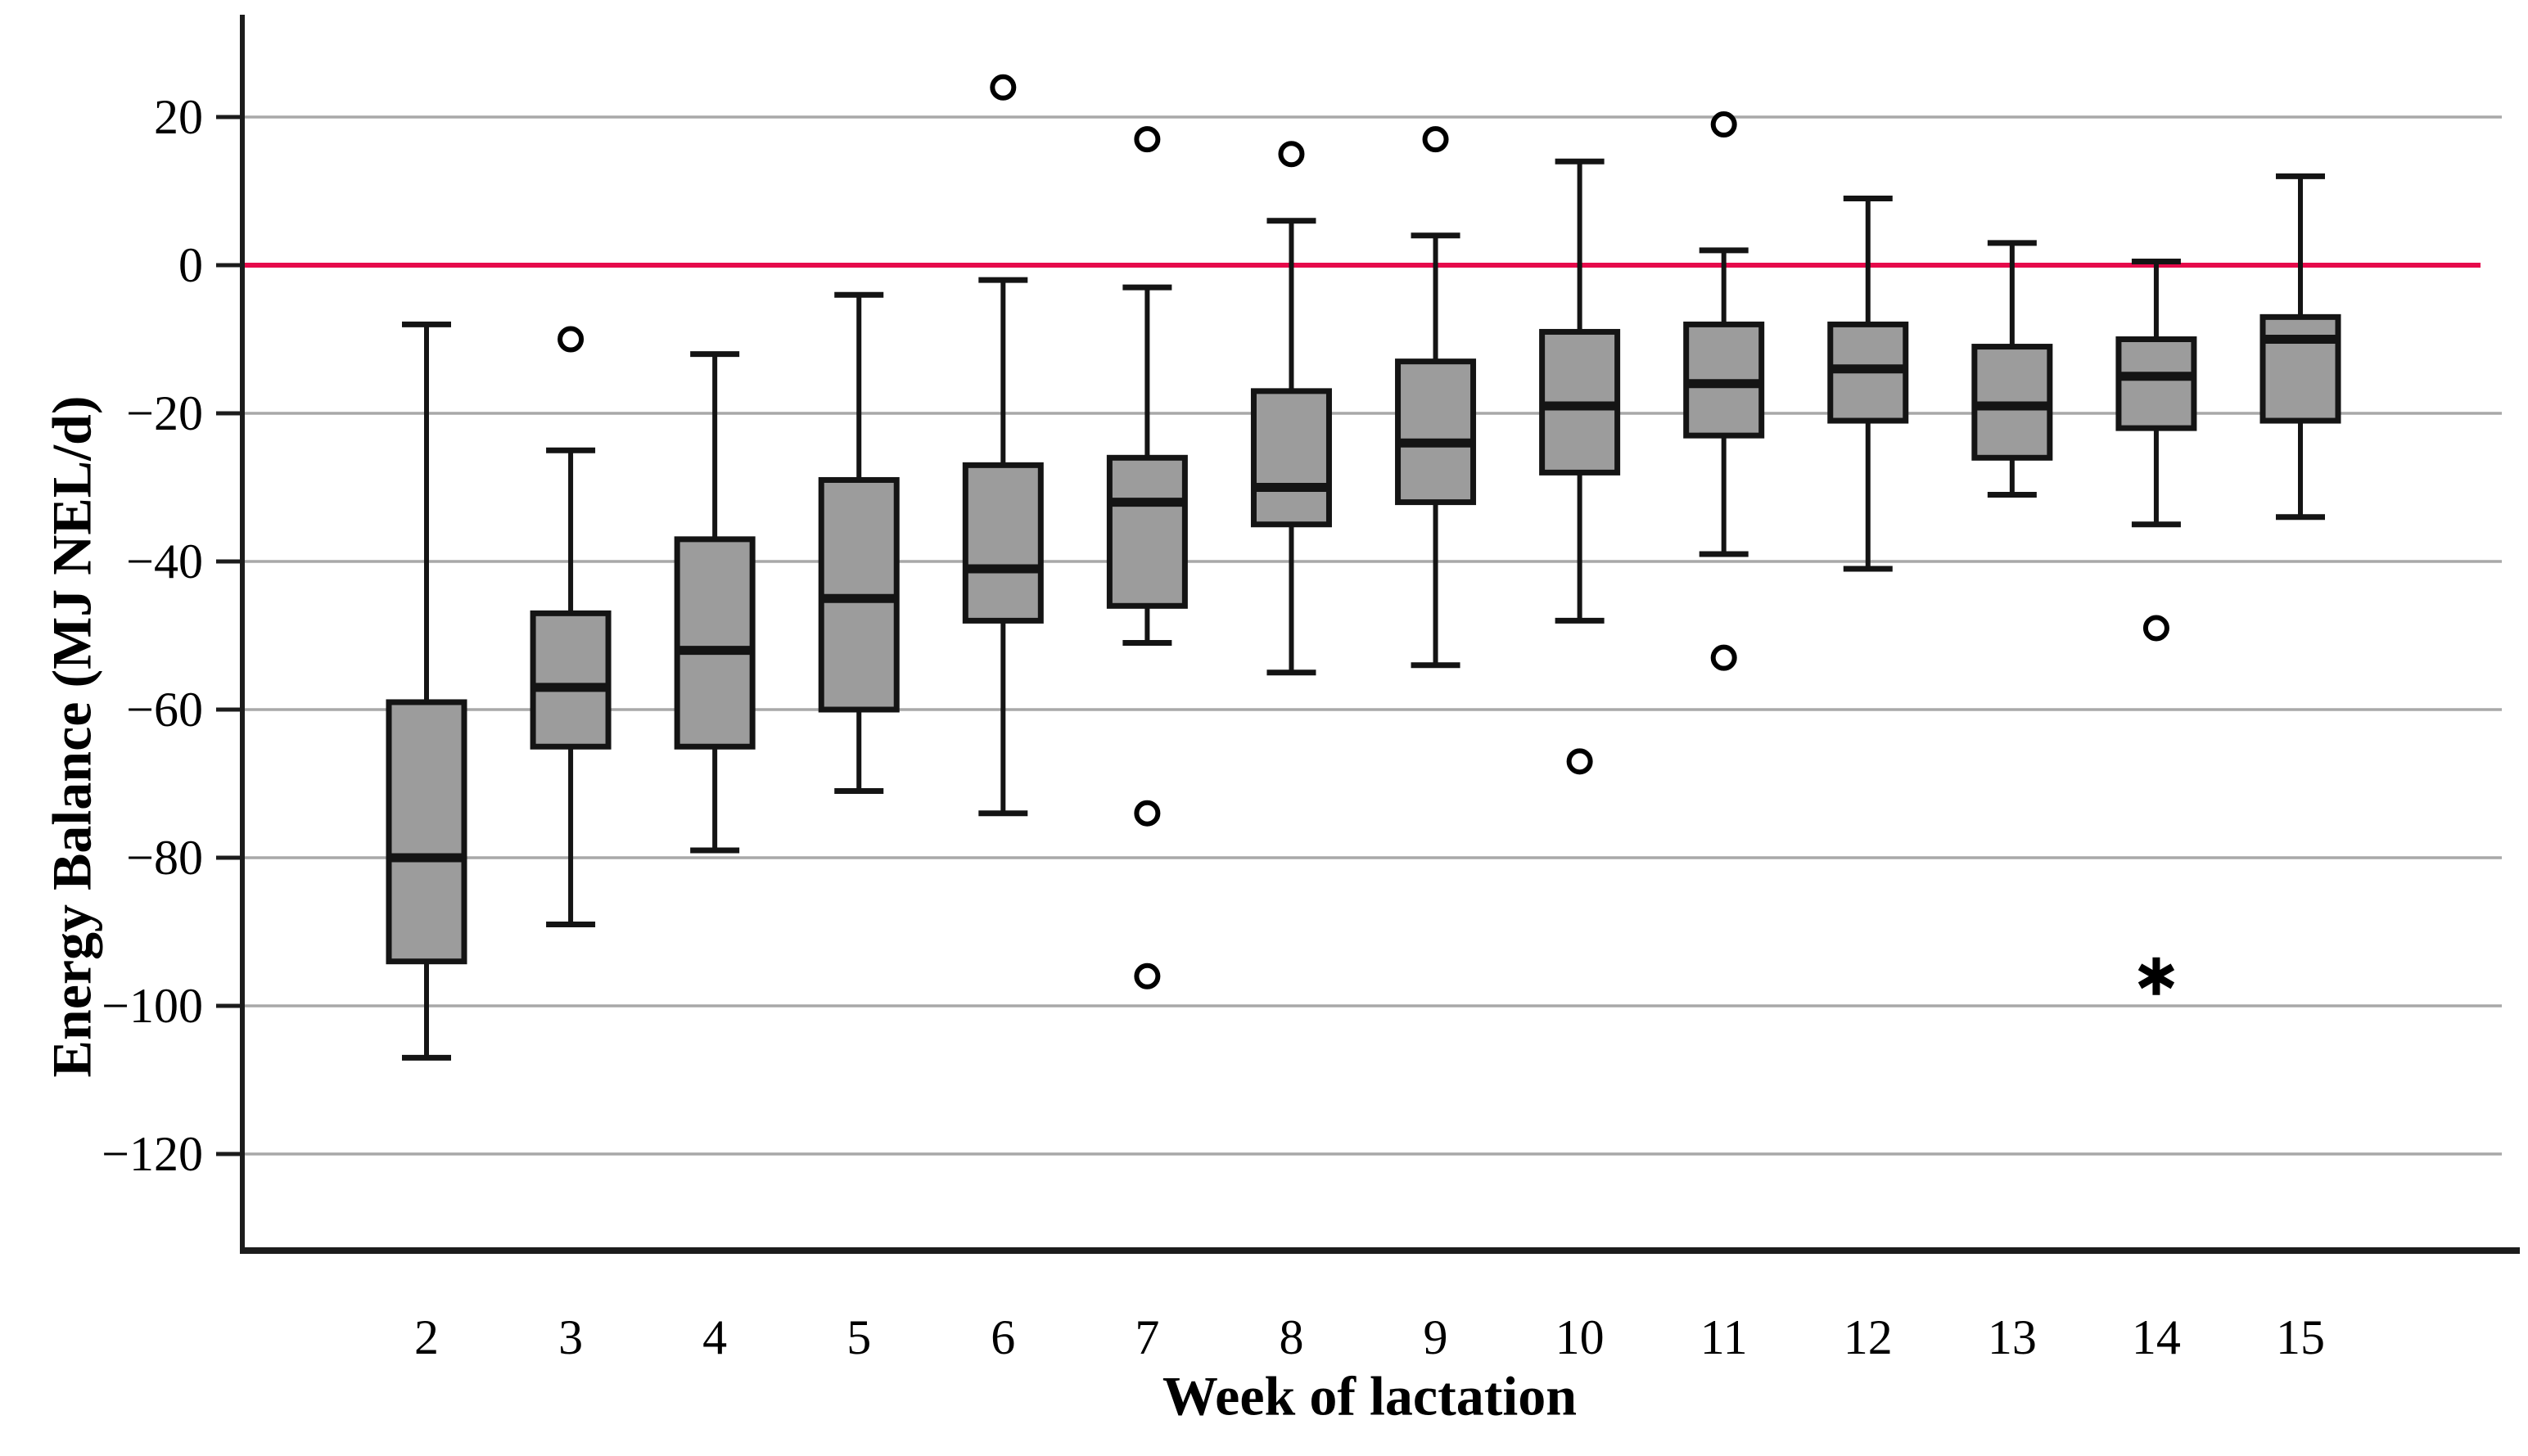 The image size is (2528, 1456). I want to click on extreme-asterisk, so click(2156, 976).